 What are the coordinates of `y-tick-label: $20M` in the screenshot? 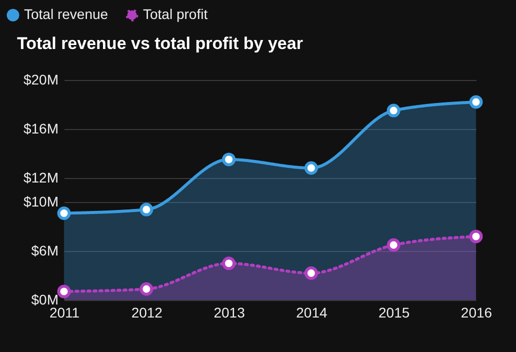 It's located at (40, 80).